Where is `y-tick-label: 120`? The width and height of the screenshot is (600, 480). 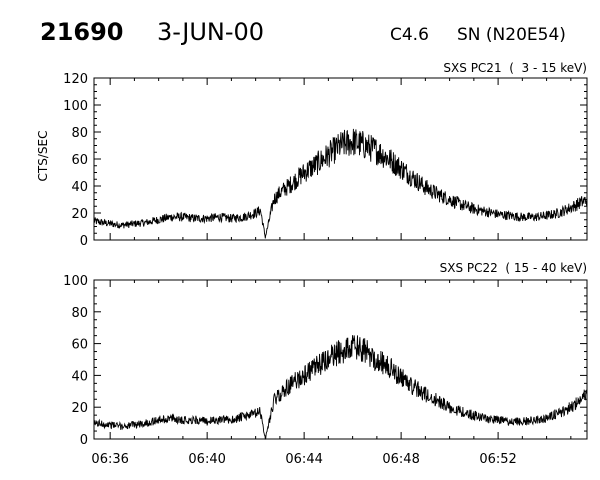 y-tick-label: 120 is located at coordinates (75, 79).